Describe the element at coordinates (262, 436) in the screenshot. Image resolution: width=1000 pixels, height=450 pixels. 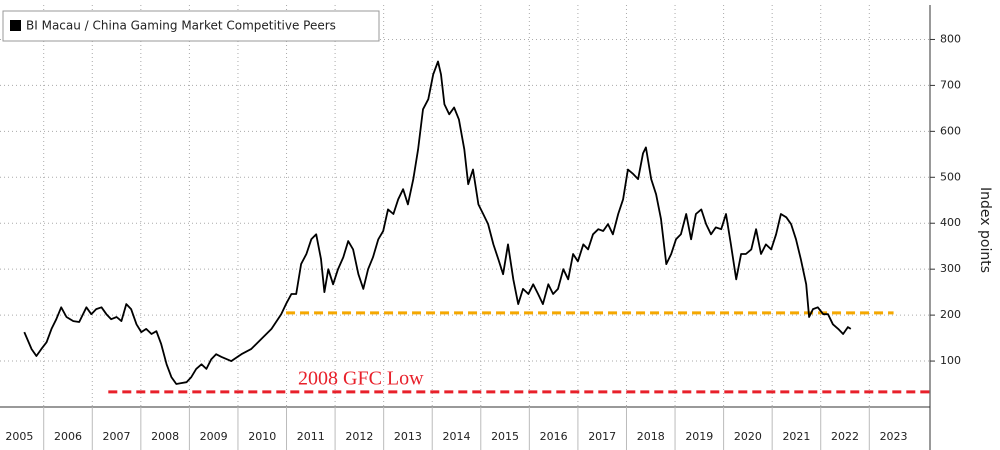
I see `x-tick-label: 2010` at that location.